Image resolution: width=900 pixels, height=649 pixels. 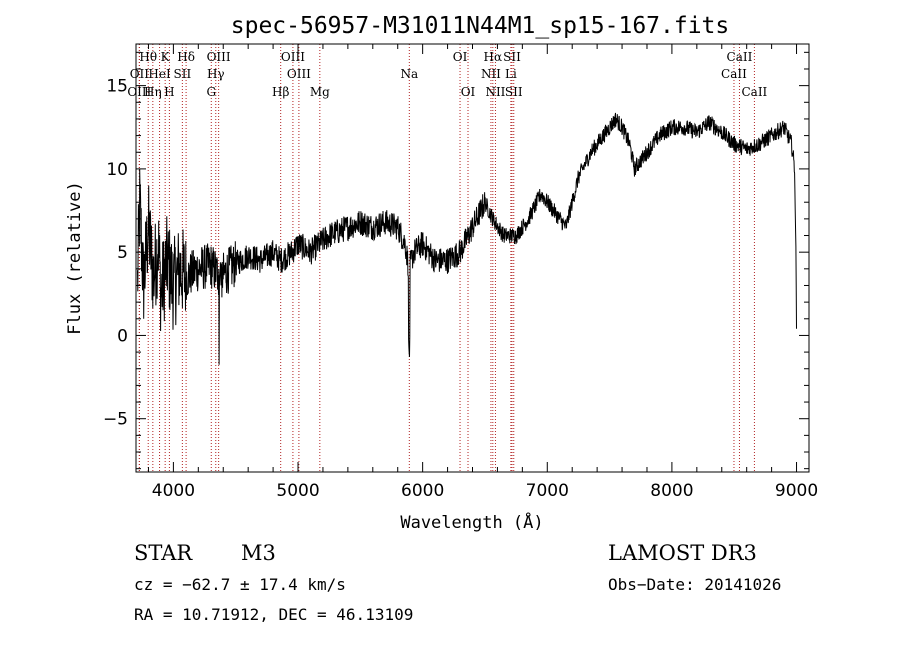 What do you see at coordinates (216, 74) in the screenshot?
I see `spectral-line-label: Hγ` at bounding box center [216, 74].